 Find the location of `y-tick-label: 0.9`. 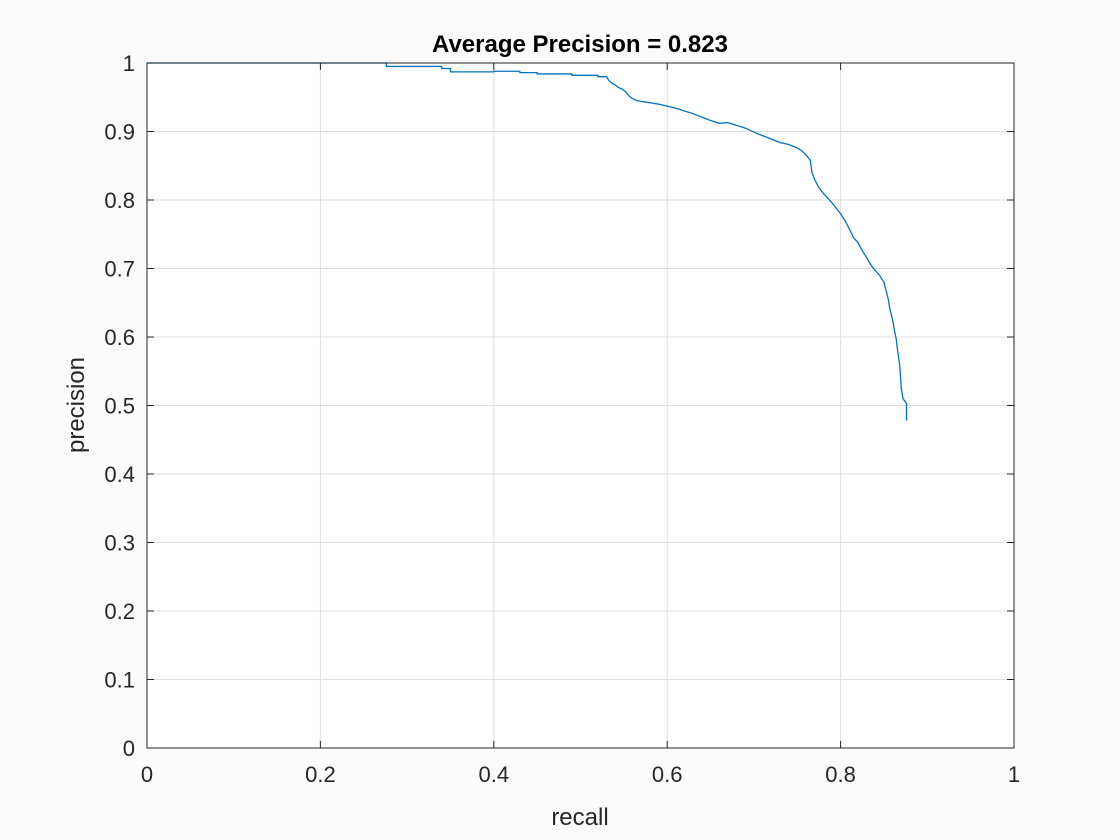

y-tick-label: 0.9 is located at coordinates (119, 132).